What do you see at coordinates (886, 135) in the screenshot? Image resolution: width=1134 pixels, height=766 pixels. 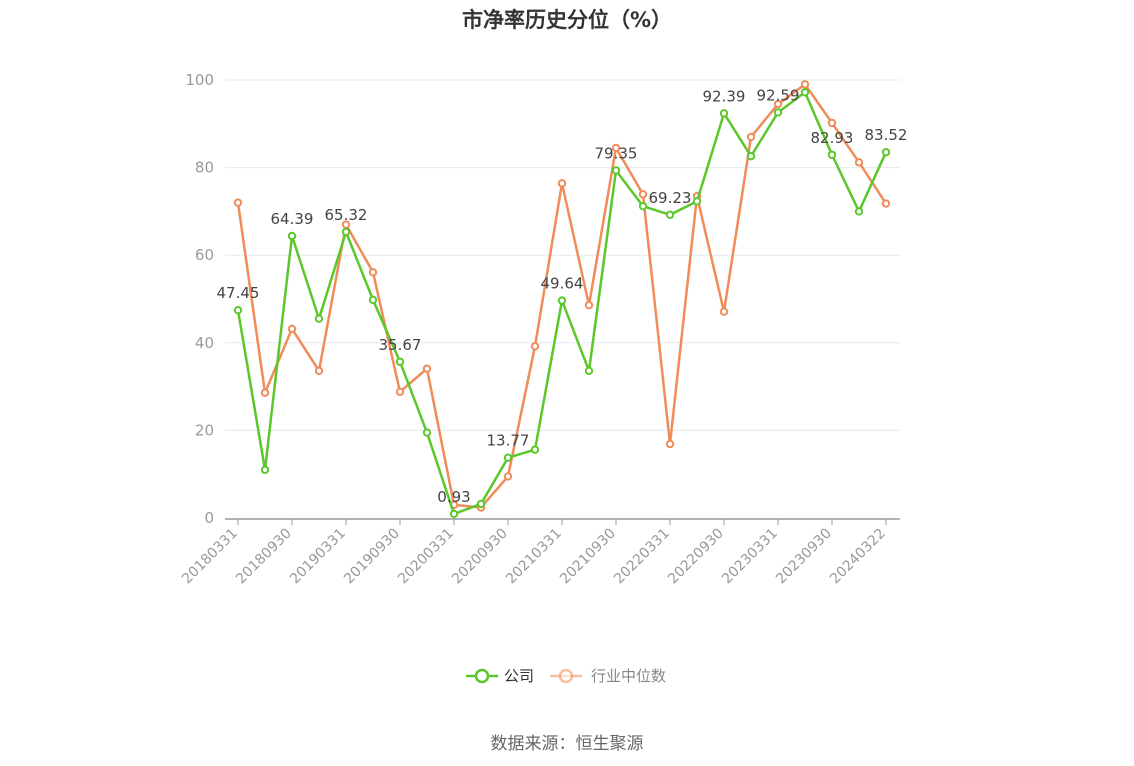 I see `data-label: 83.52` at bounding box center [886, 135].